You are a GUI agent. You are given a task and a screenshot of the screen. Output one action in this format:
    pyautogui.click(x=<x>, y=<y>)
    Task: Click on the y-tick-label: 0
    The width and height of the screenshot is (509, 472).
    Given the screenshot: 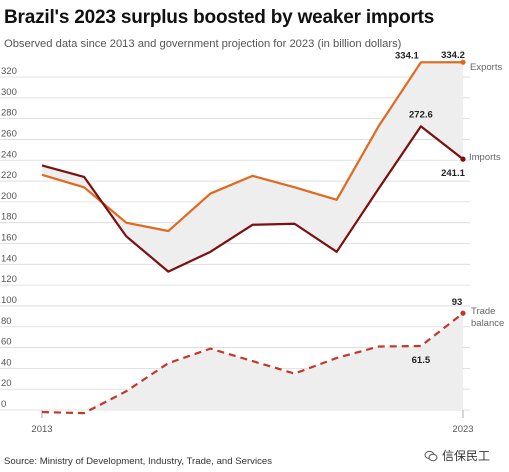 What is the action you would take?
    pyautogui.click(x=3, y=404)
    